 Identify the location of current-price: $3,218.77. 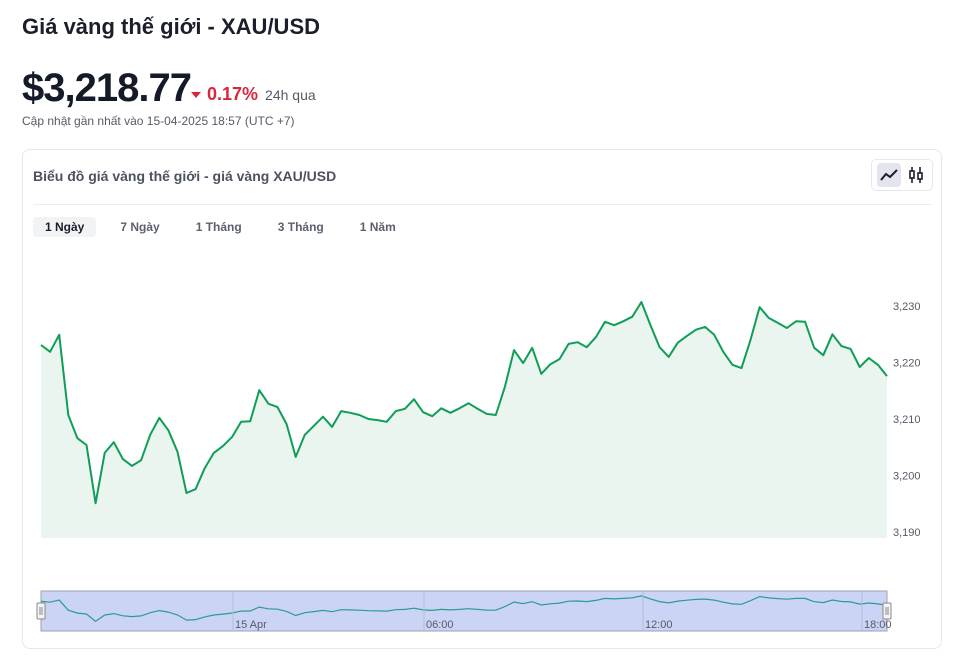
(107, 88).